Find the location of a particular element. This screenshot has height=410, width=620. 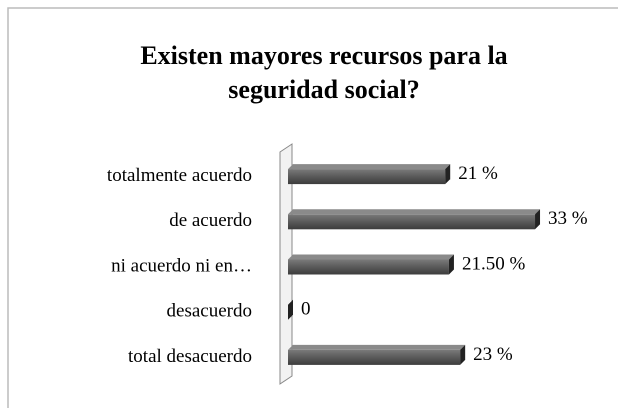

y-tick-label: desacuerdo is located at coordinates (209, 311).